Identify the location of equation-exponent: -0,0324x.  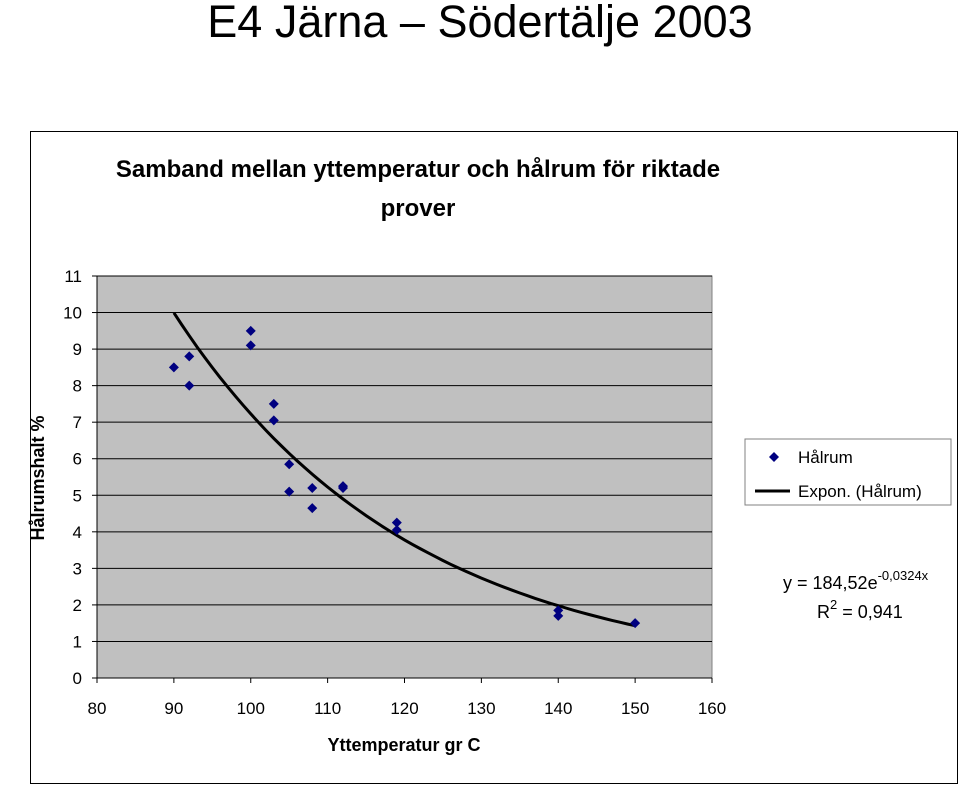
(903, 575).